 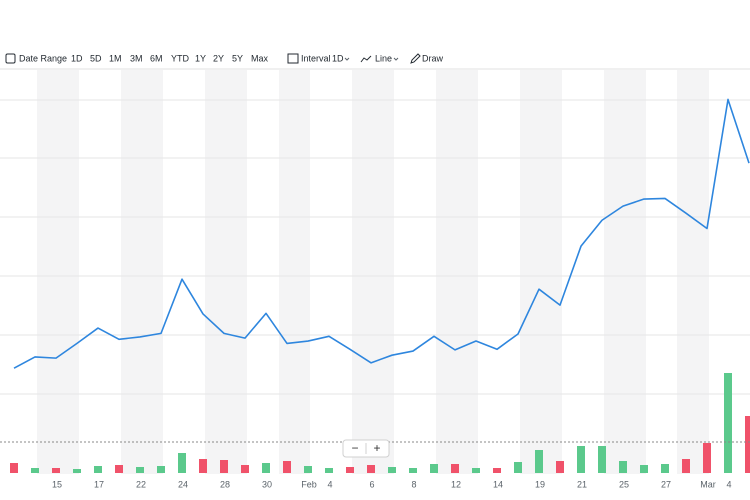 I want to click on x-tick-label: 24, so click(x=183, y=484).